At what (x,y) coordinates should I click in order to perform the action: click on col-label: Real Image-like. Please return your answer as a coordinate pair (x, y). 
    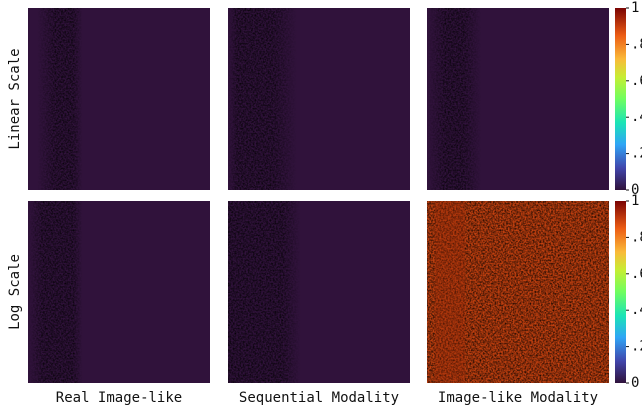
    Looking at the image, I should click on (119, 398).